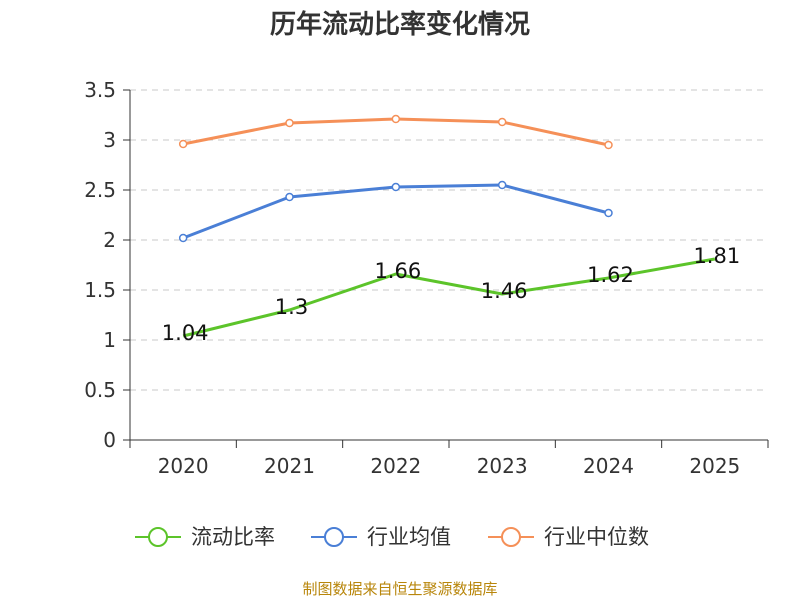 The height and width of the screenshot is (600, 800). I want to click on data-label: 1.3, so click(291, 307).